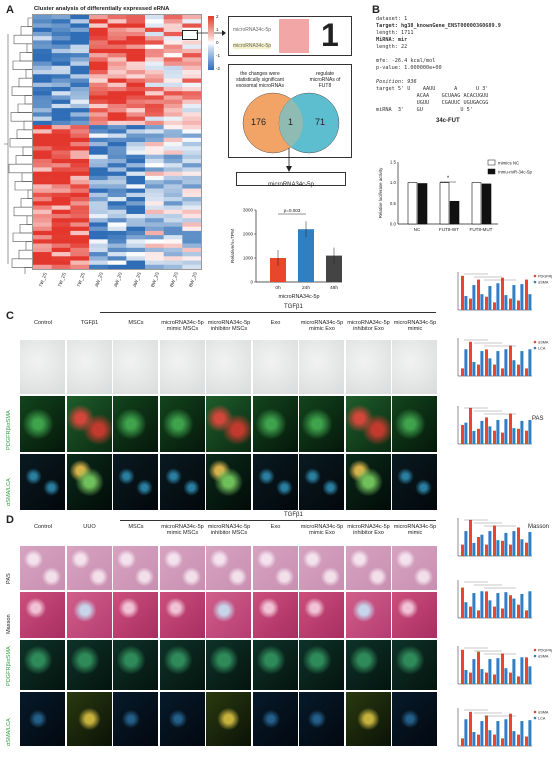  Describe the element at coordinates (259, 122) in the screenshot. I see `venn-left-count: 176` at that location.